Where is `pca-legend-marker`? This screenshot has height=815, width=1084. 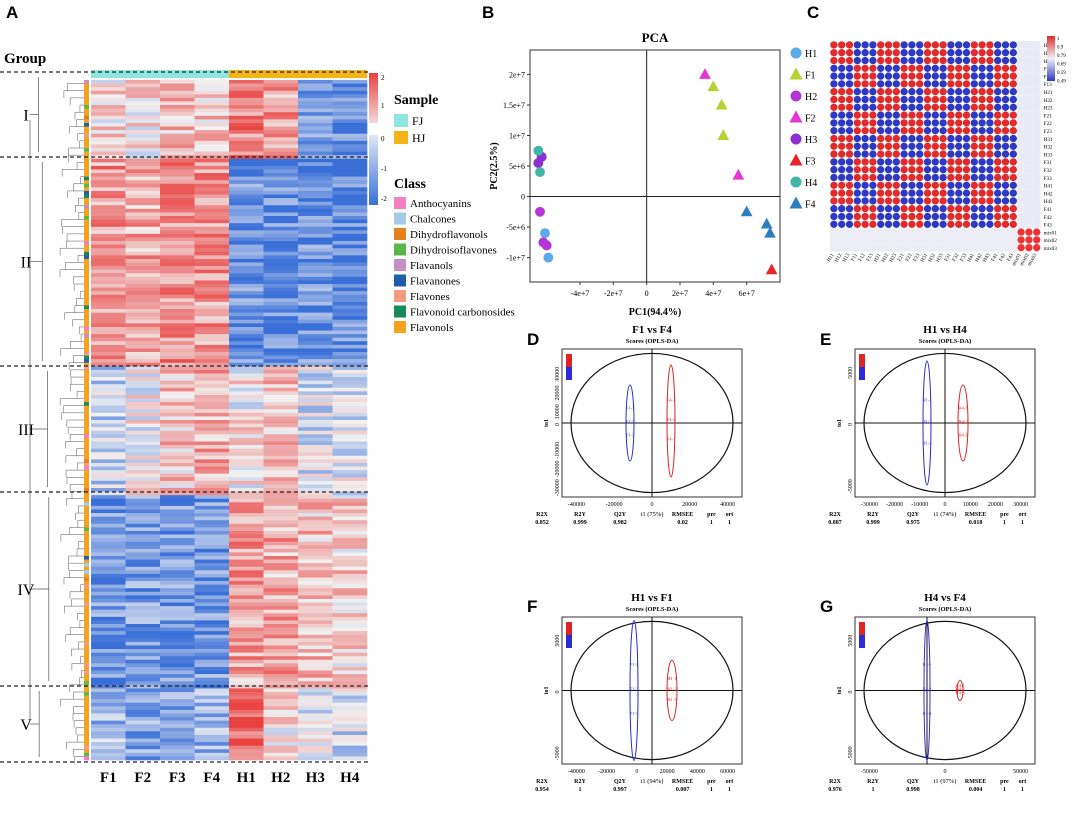 pca-legend-marker is located at coordinates (796, 202).